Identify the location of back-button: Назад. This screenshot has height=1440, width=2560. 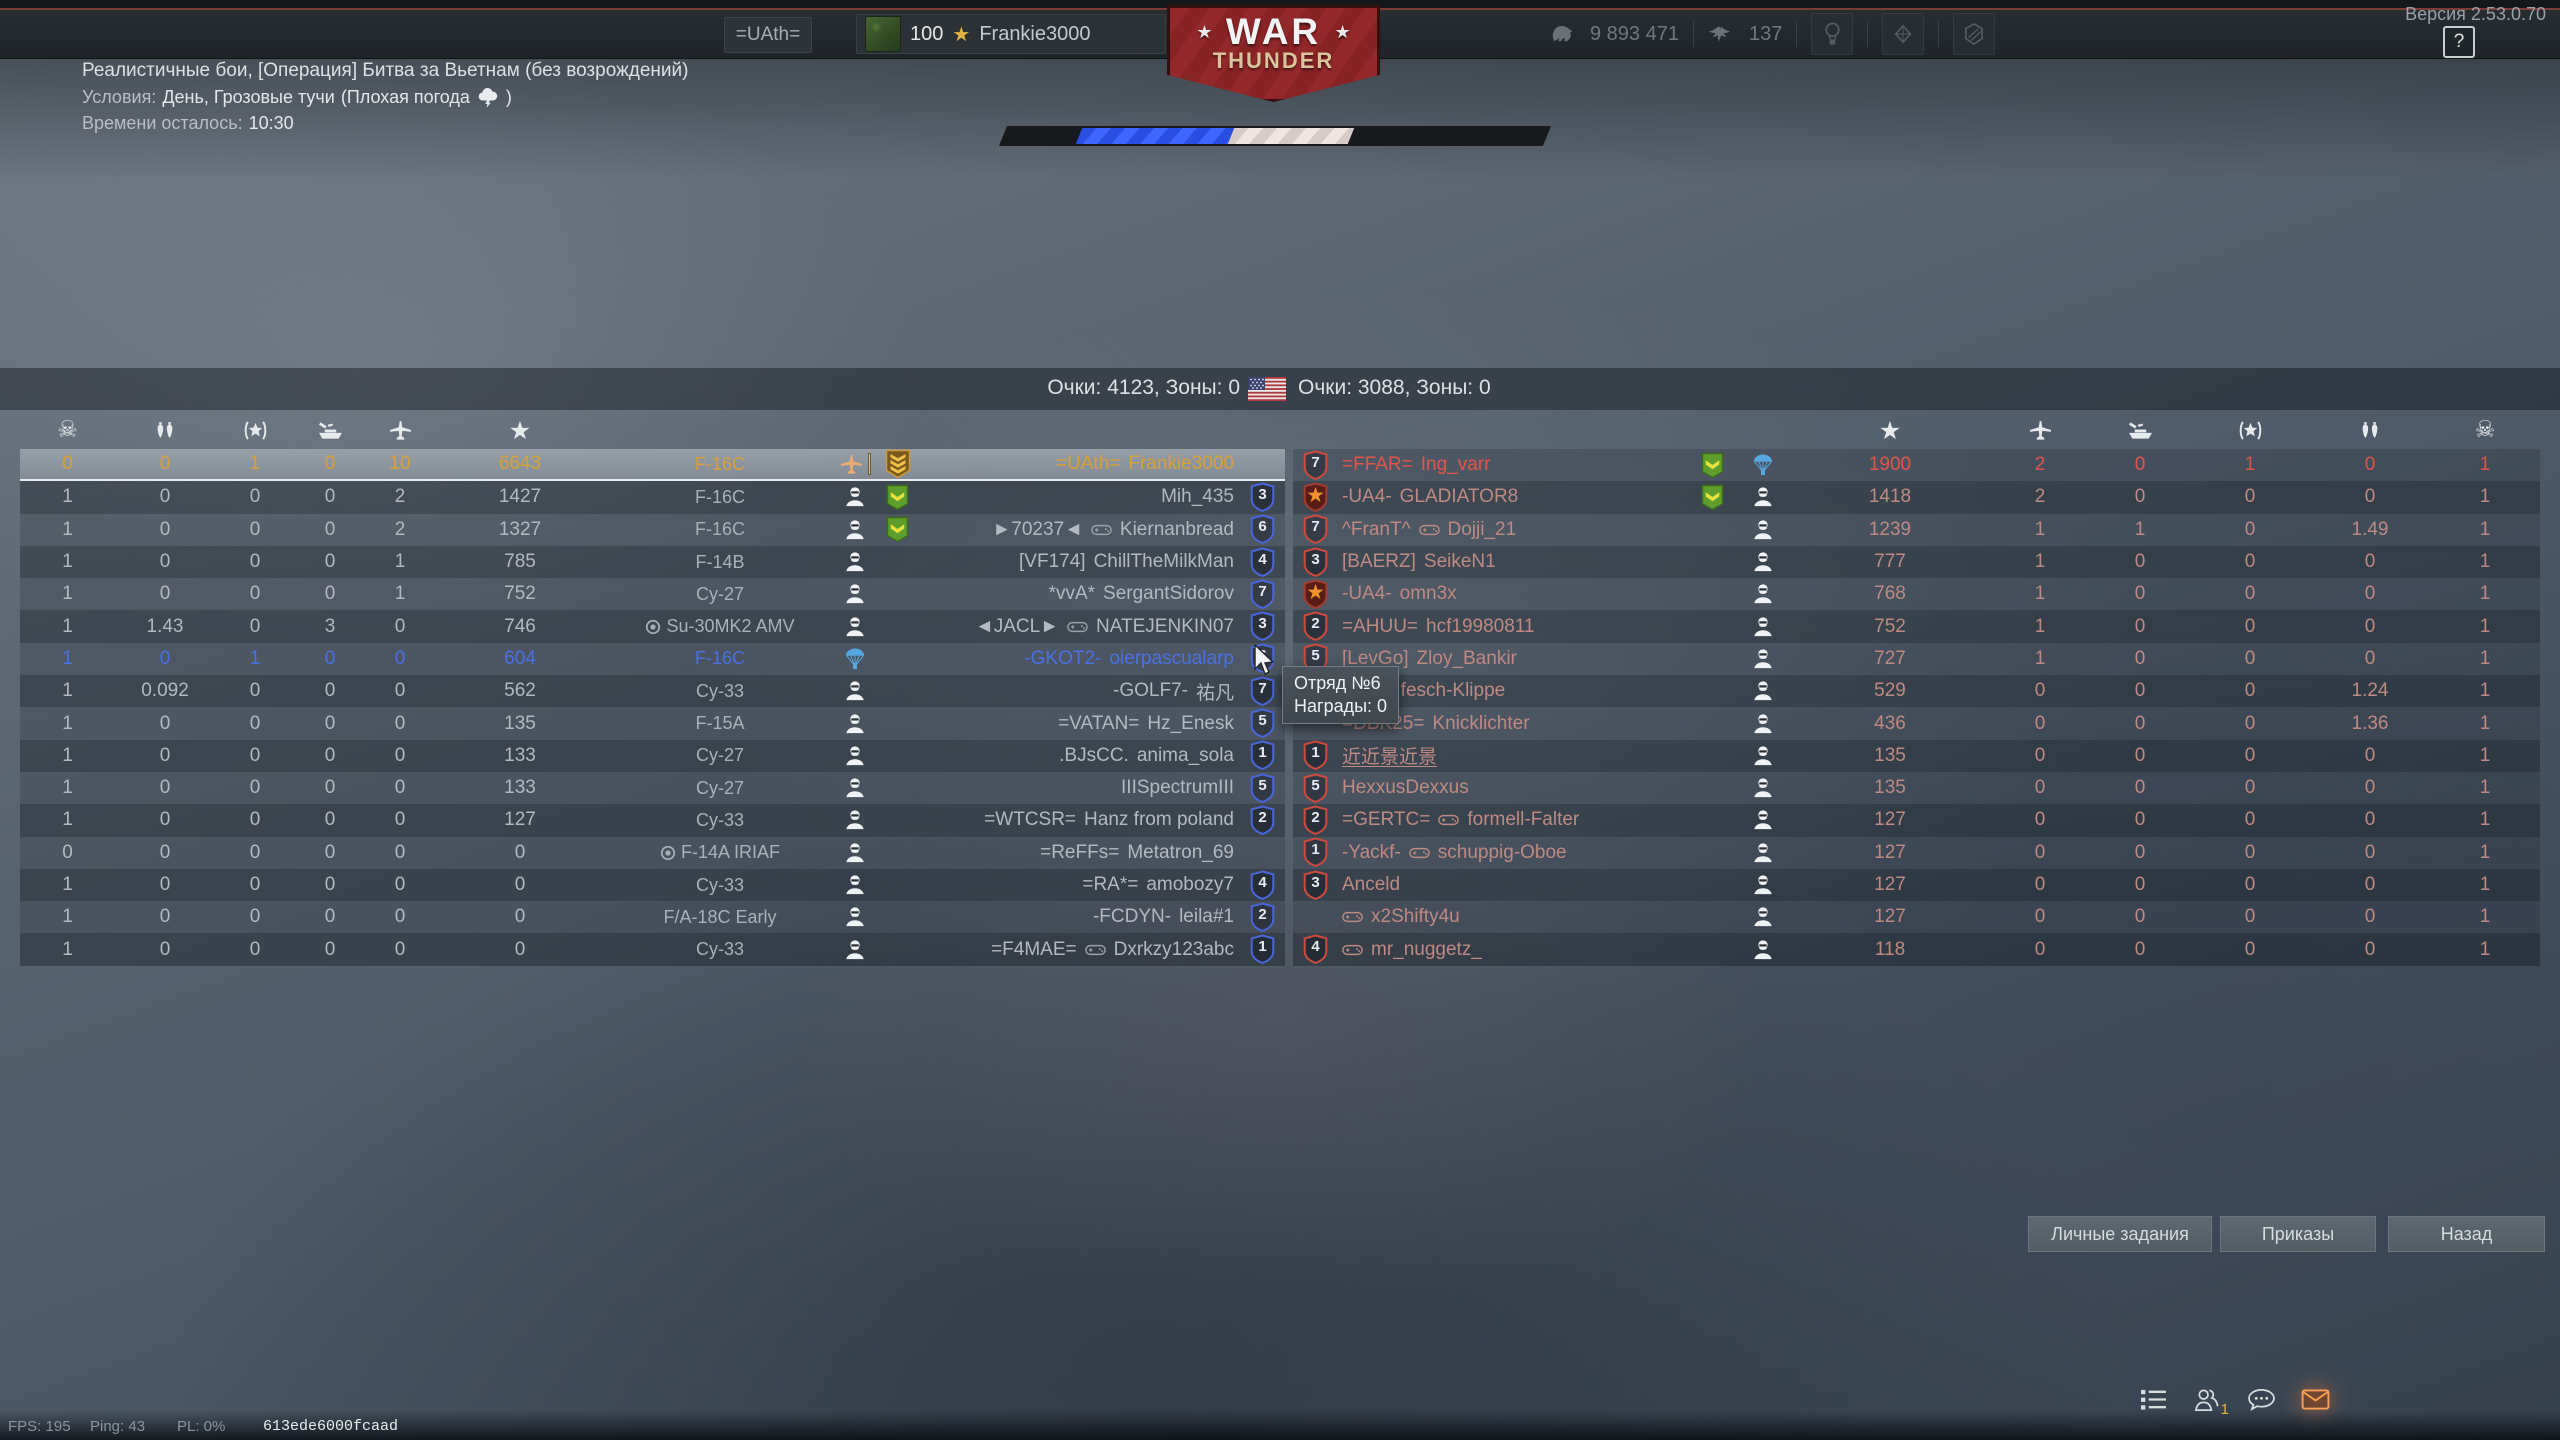
(2466, 1234).